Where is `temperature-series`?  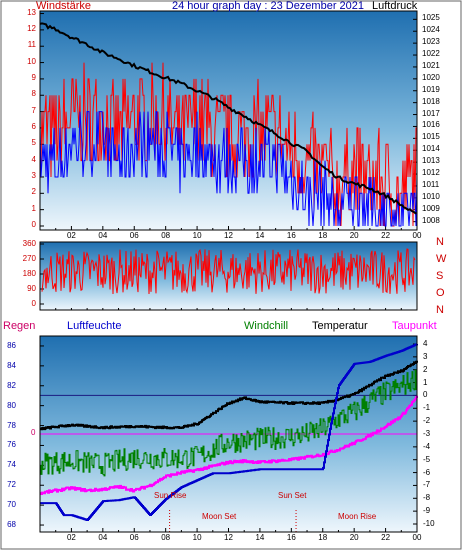 temperature-series is located at coordinates (229, 395).